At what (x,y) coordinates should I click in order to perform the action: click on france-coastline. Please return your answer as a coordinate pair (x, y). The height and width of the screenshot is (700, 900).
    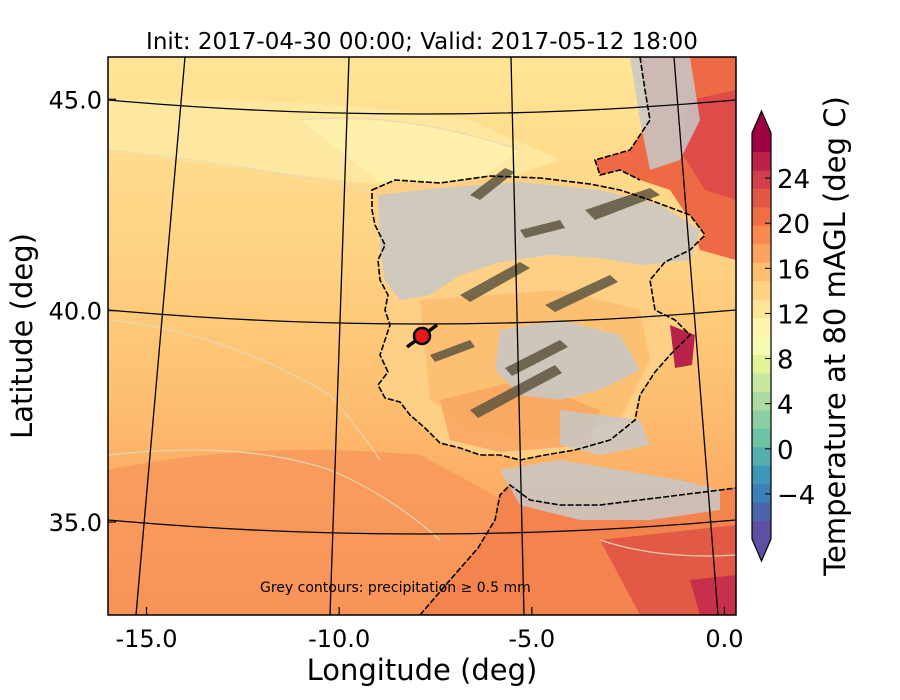
    Looking at the image, I should click on (622, 119).